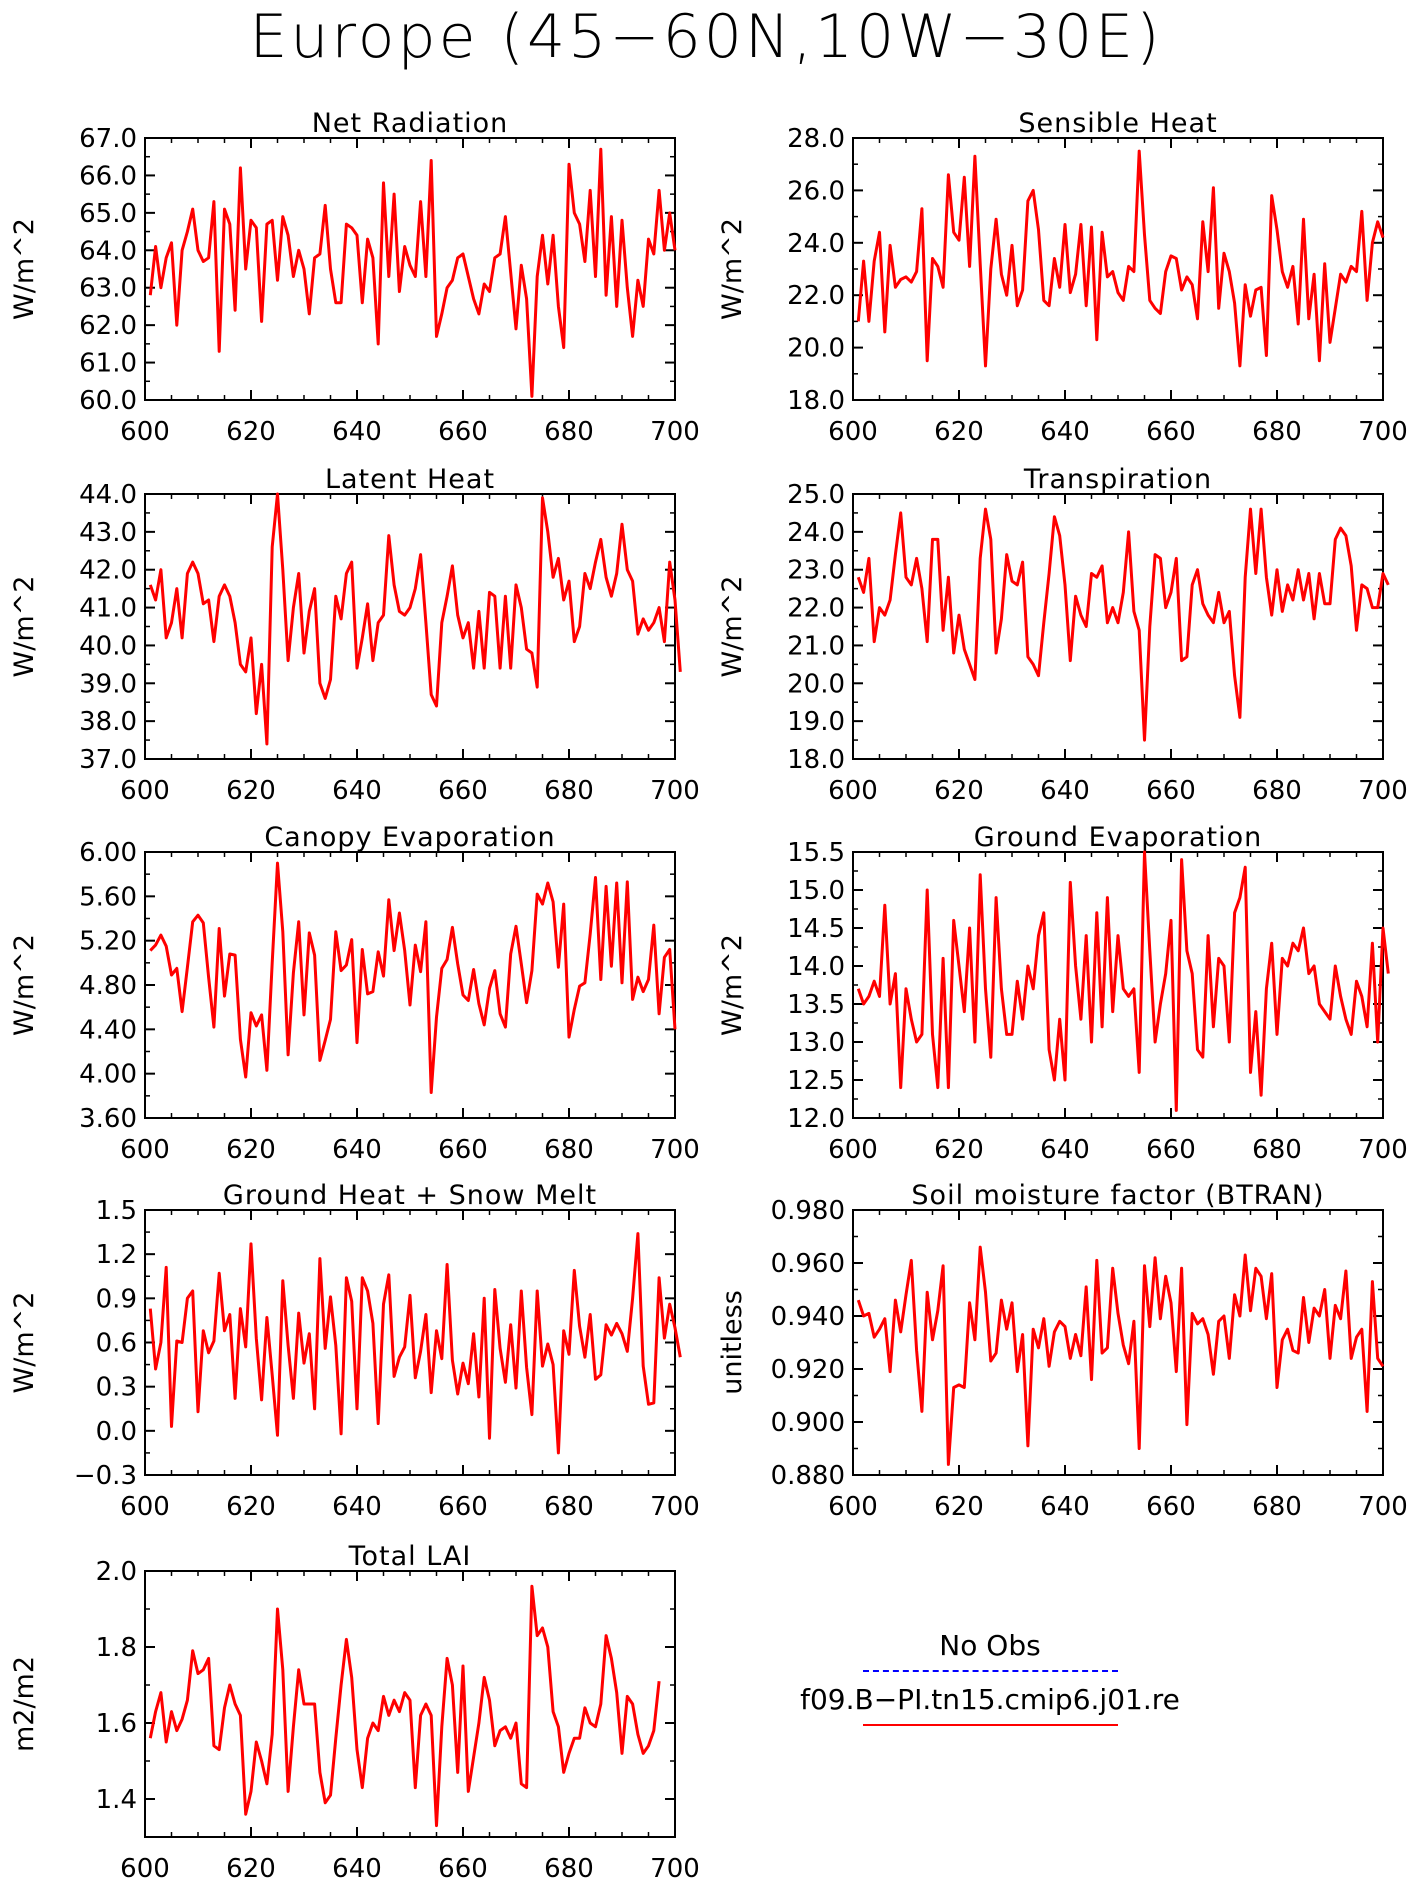 The height and width of the screenshot is (1893, 1412). I want to click on y-tick-label: 0.0, so click(116, 1432).